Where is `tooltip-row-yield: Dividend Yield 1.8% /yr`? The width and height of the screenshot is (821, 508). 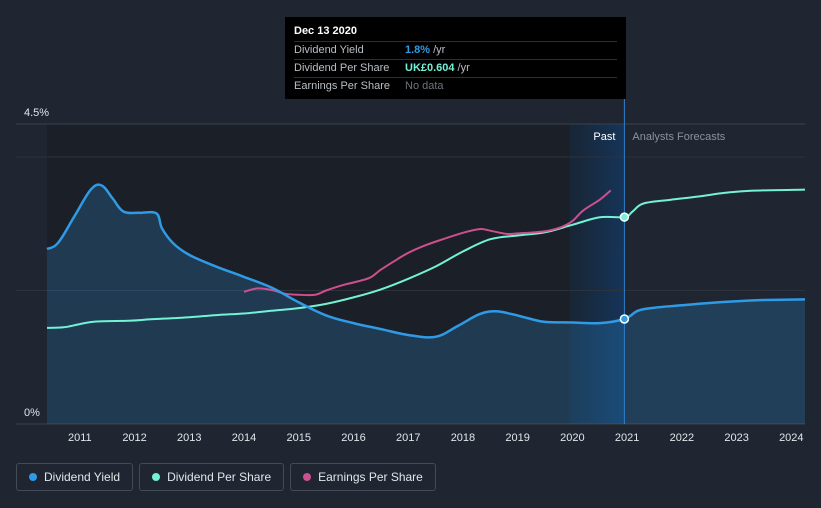 tooltip-row-yield: Dividend Yield 1.8% /yr is located at coordinates (455, 50).